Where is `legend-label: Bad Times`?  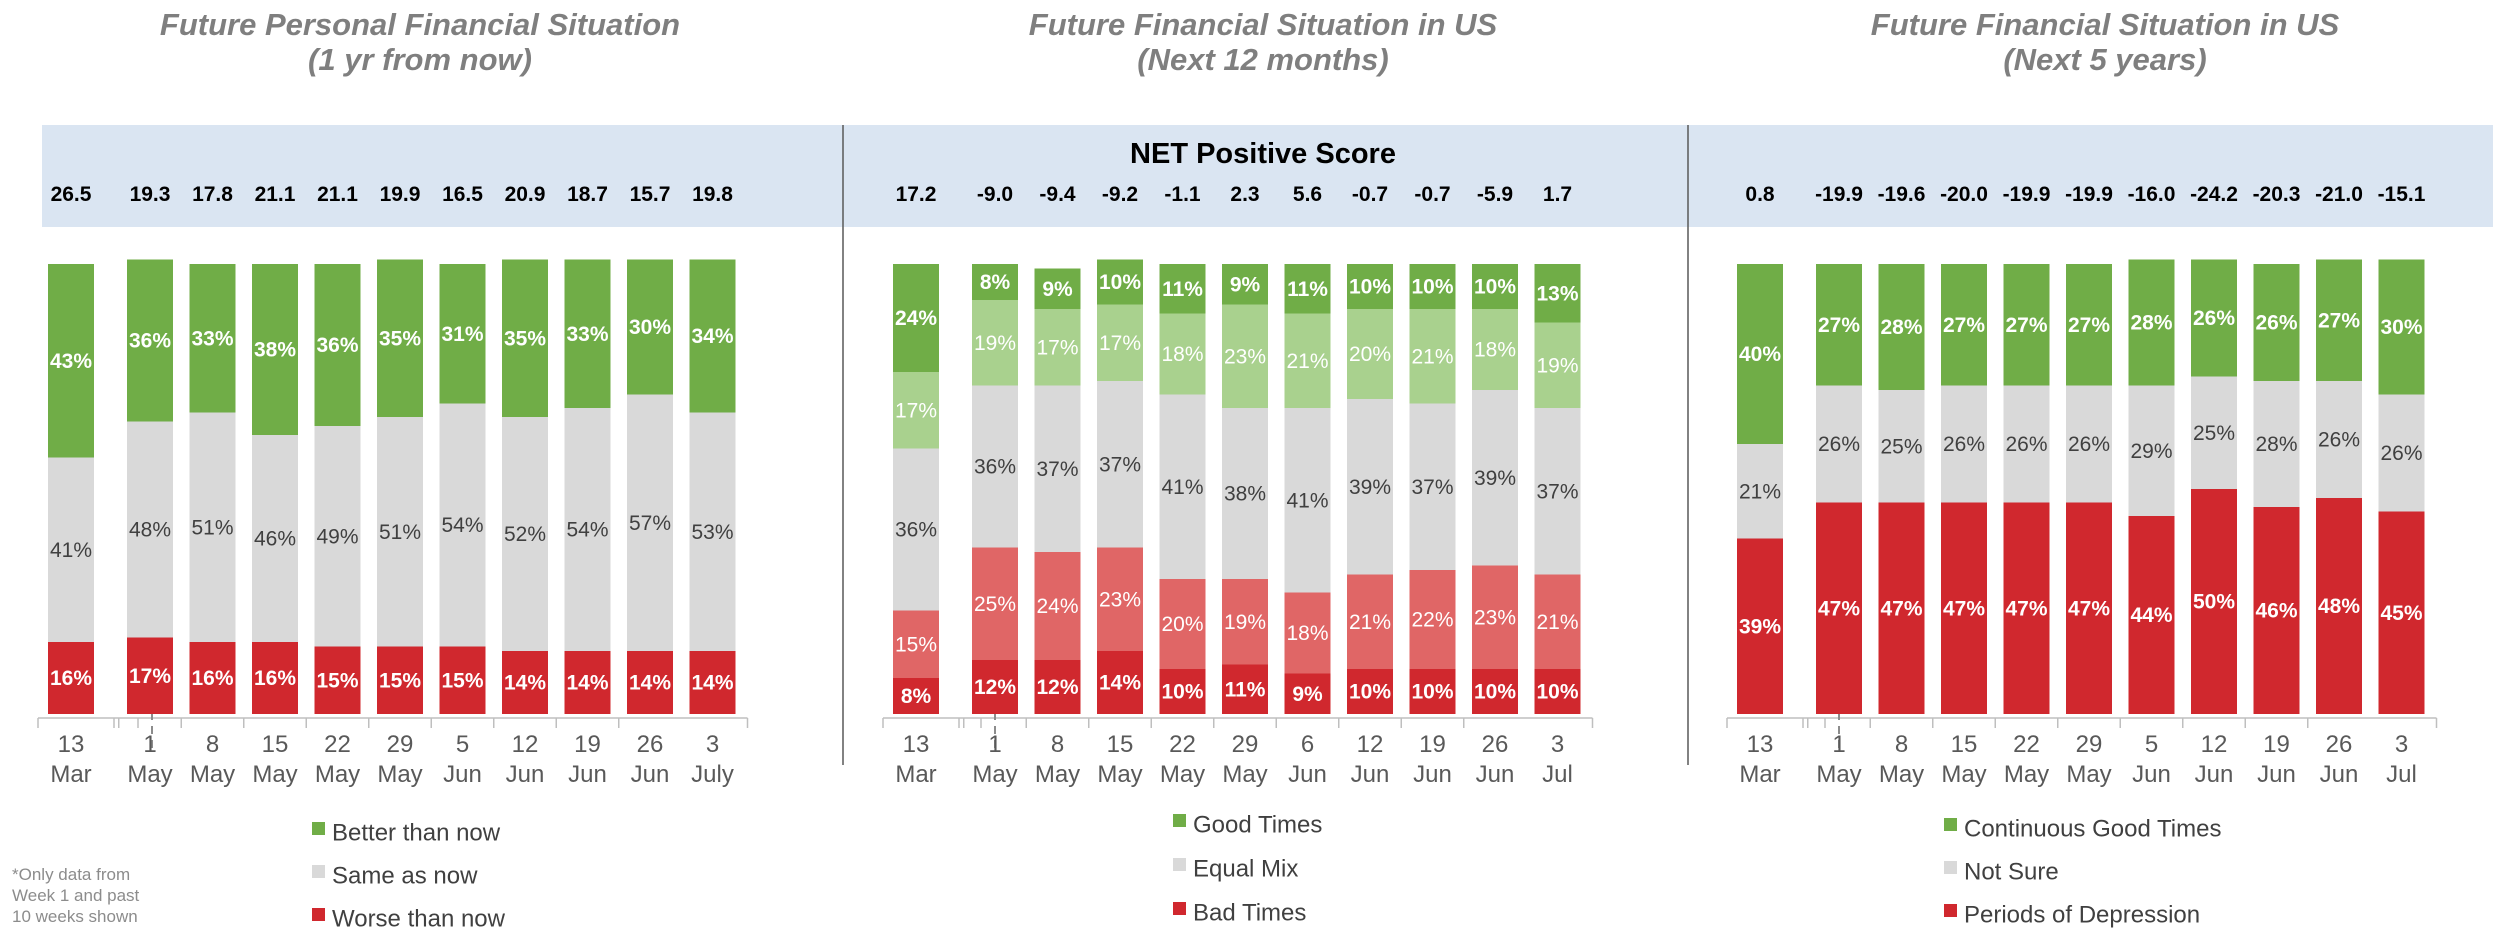 legend-label: Bad Times is located at coordinates (1249, 912).